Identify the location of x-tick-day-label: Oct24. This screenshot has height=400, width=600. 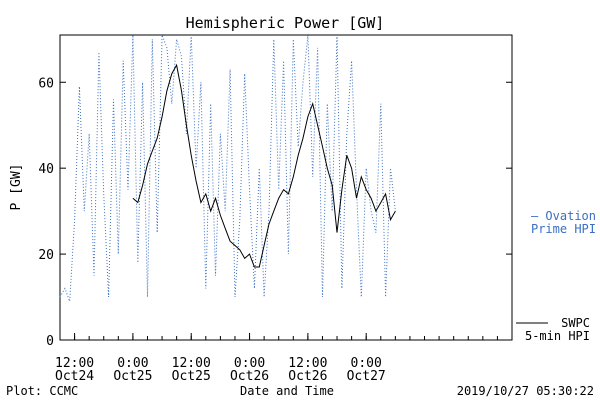
(74, 376).